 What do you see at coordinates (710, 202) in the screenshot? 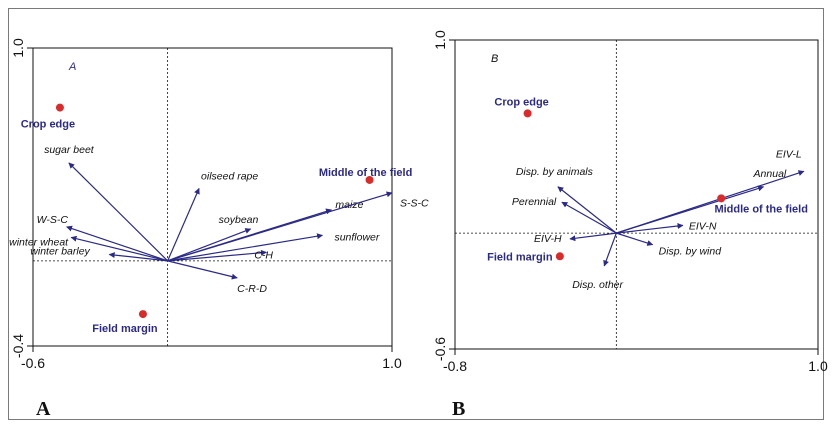
I see `vector-eiv-l` at bounding box center [710, 202].